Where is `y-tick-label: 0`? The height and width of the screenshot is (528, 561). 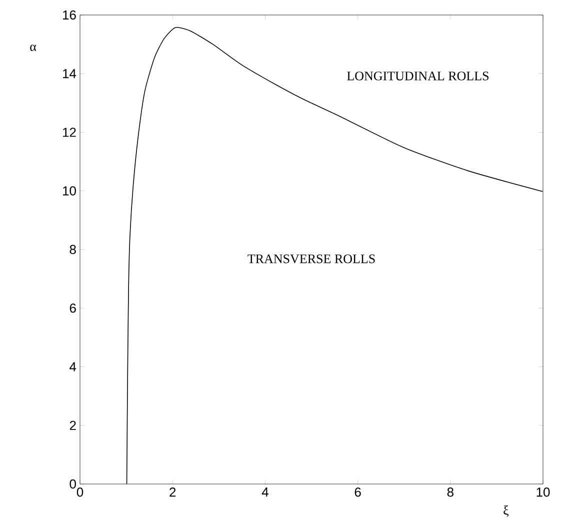 y-tick-label: 0 is located at coordinates (73, 484).